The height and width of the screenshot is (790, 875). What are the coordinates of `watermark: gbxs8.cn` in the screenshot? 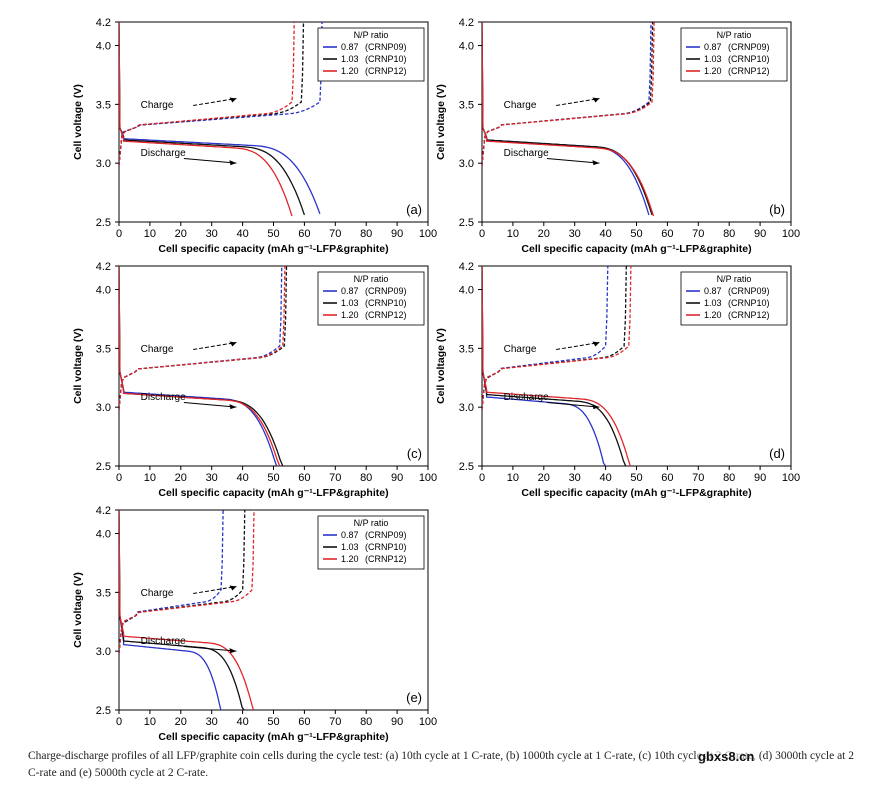 It's located at (726, 756).